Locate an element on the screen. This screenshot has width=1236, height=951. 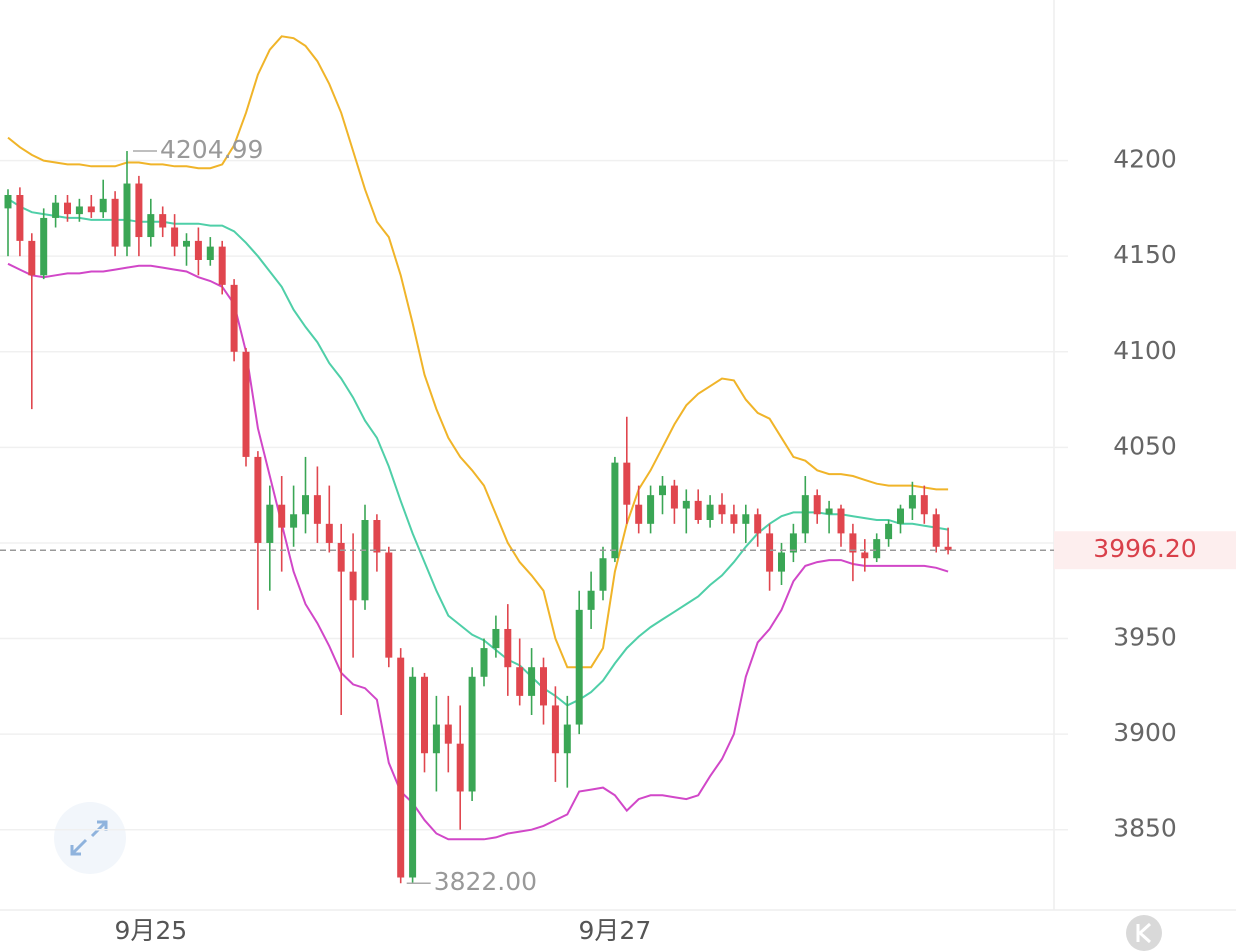
extreme-label: 3822.00 is located at coordinates (485, 881).